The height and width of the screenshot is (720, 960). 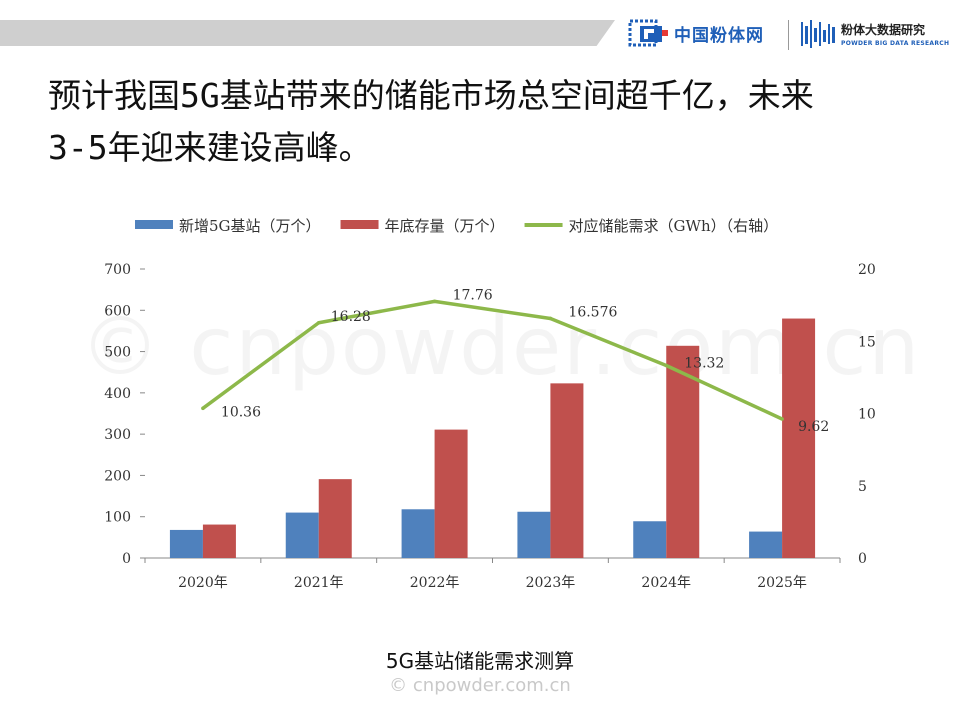 I want to click on storage-demand-label: 13.32, so click(x=704, y=364).